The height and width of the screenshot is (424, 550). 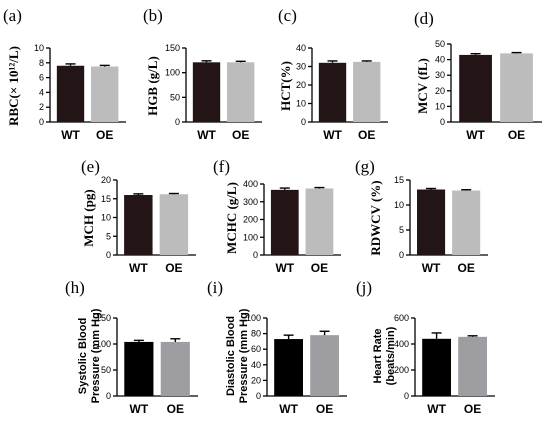 I want to click on y-axis-label: Heart Rate(beats/min), so click(x=384, y=355).